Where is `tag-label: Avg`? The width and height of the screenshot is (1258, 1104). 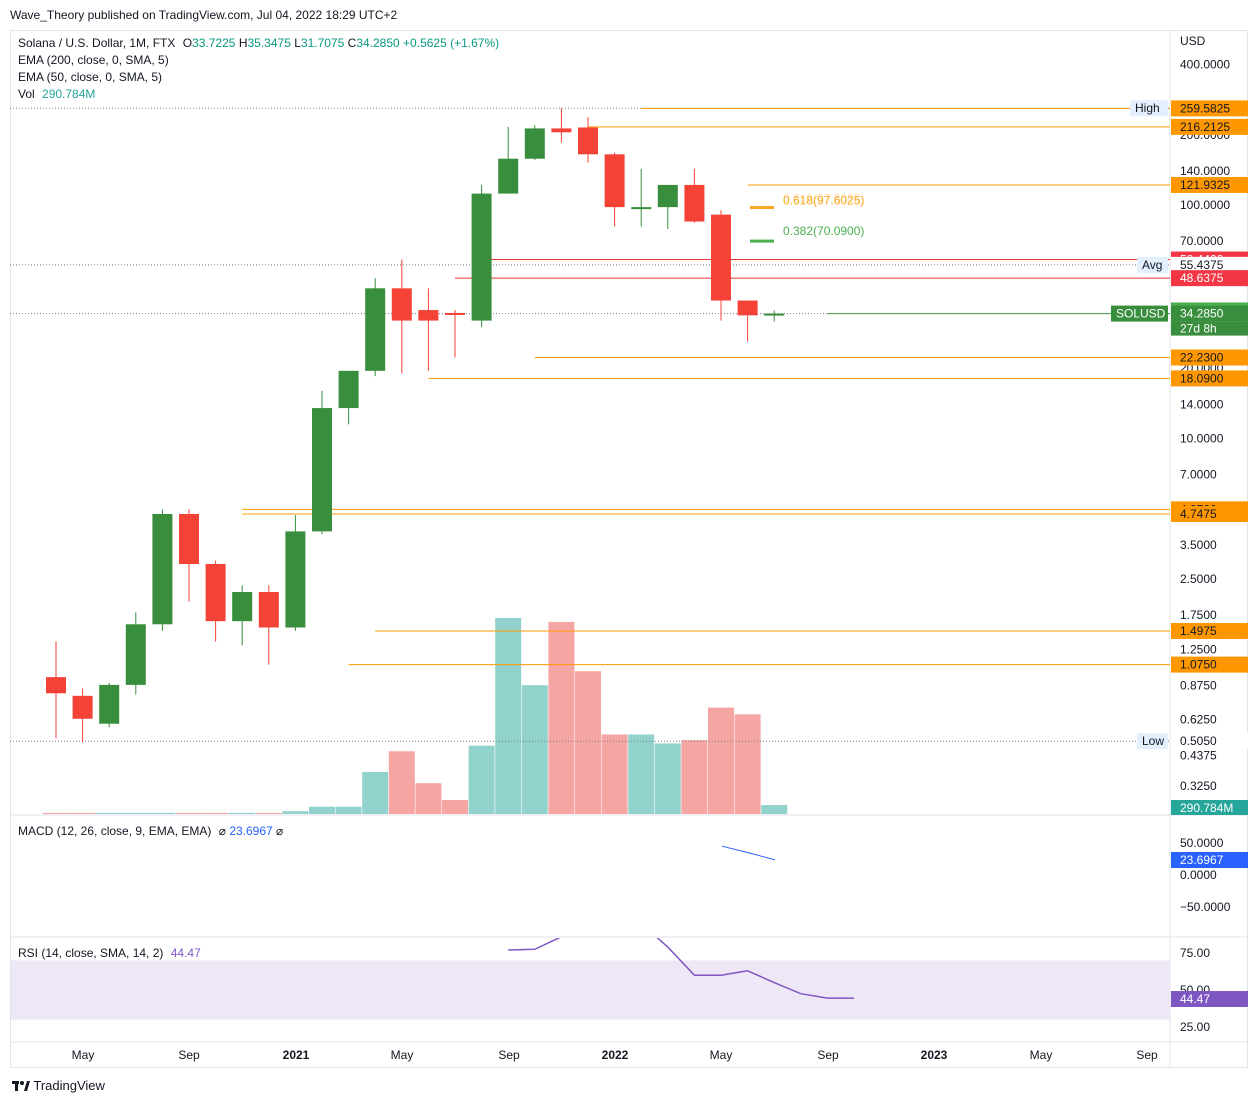
tag-label: Avg is located at coordinates (1152, 265).